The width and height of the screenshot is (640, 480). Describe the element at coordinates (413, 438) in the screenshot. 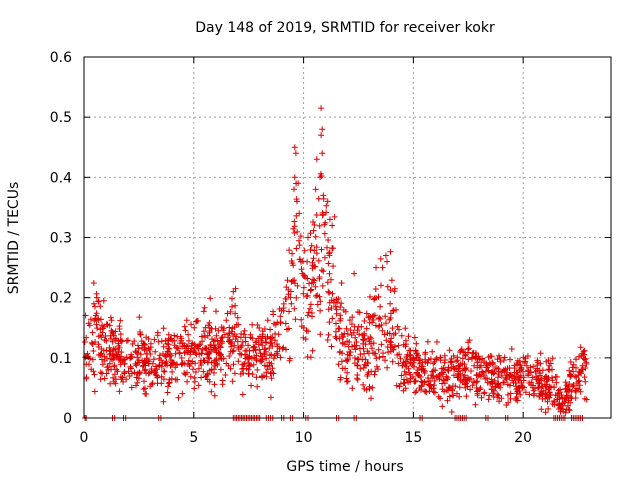

I see `x-tick-label: 15` at that location.